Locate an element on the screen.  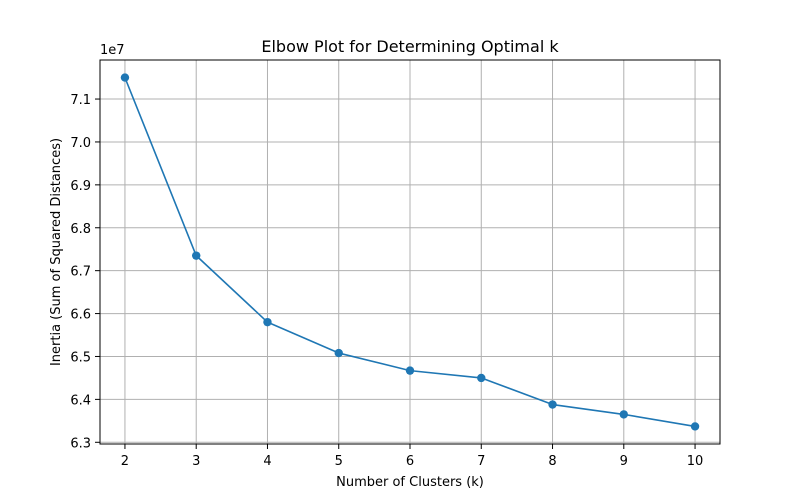
x-tick-label: 7 is located at coordinates (481, 461).